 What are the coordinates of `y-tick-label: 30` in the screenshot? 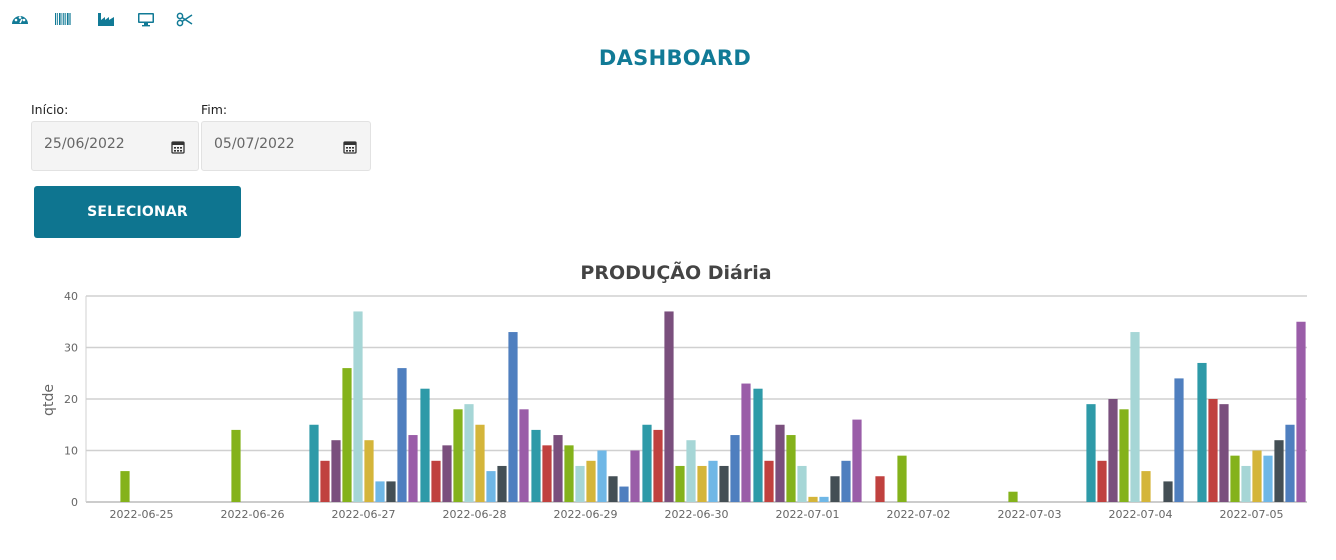 It's located at (71, 348).